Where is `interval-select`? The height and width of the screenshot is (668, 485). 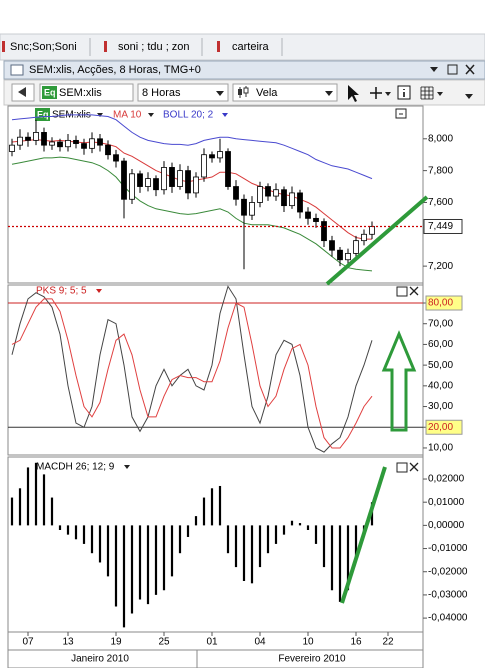
interval-select is located at coordinates (183, 92).